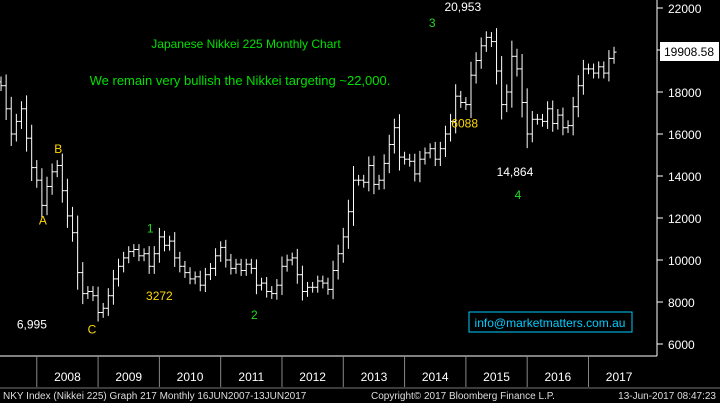 This screenshot has width=720, height=403. What do you see at coordinates (464, 124) in the screenshot?
I see `annotation-label: 6088` at bounding box center [464, 124].